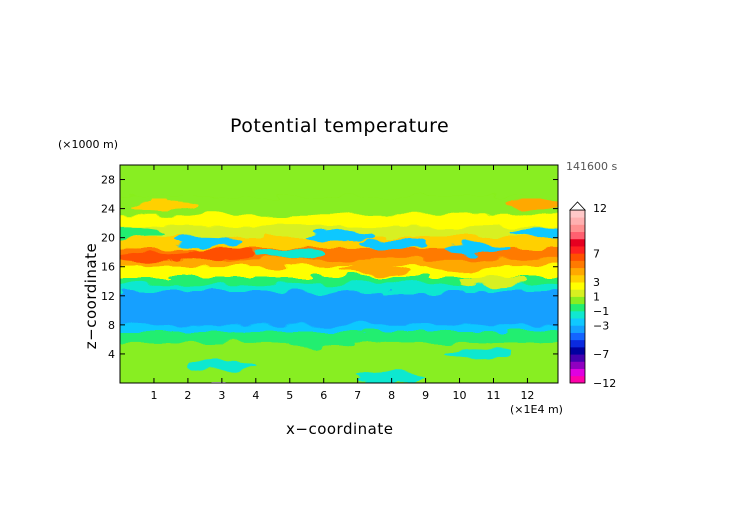 The image size is (752, 532). I want to click on colorbar-label-4: −1, so click(601, 311).